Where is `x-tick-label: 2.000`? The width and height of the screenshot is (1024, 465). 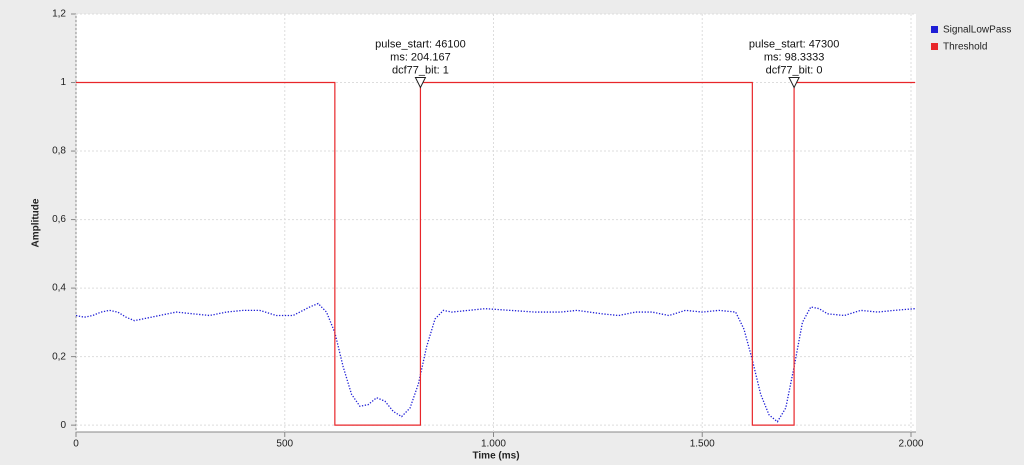 x-tick-label: 2.000 is located at coordinates (910, 444).